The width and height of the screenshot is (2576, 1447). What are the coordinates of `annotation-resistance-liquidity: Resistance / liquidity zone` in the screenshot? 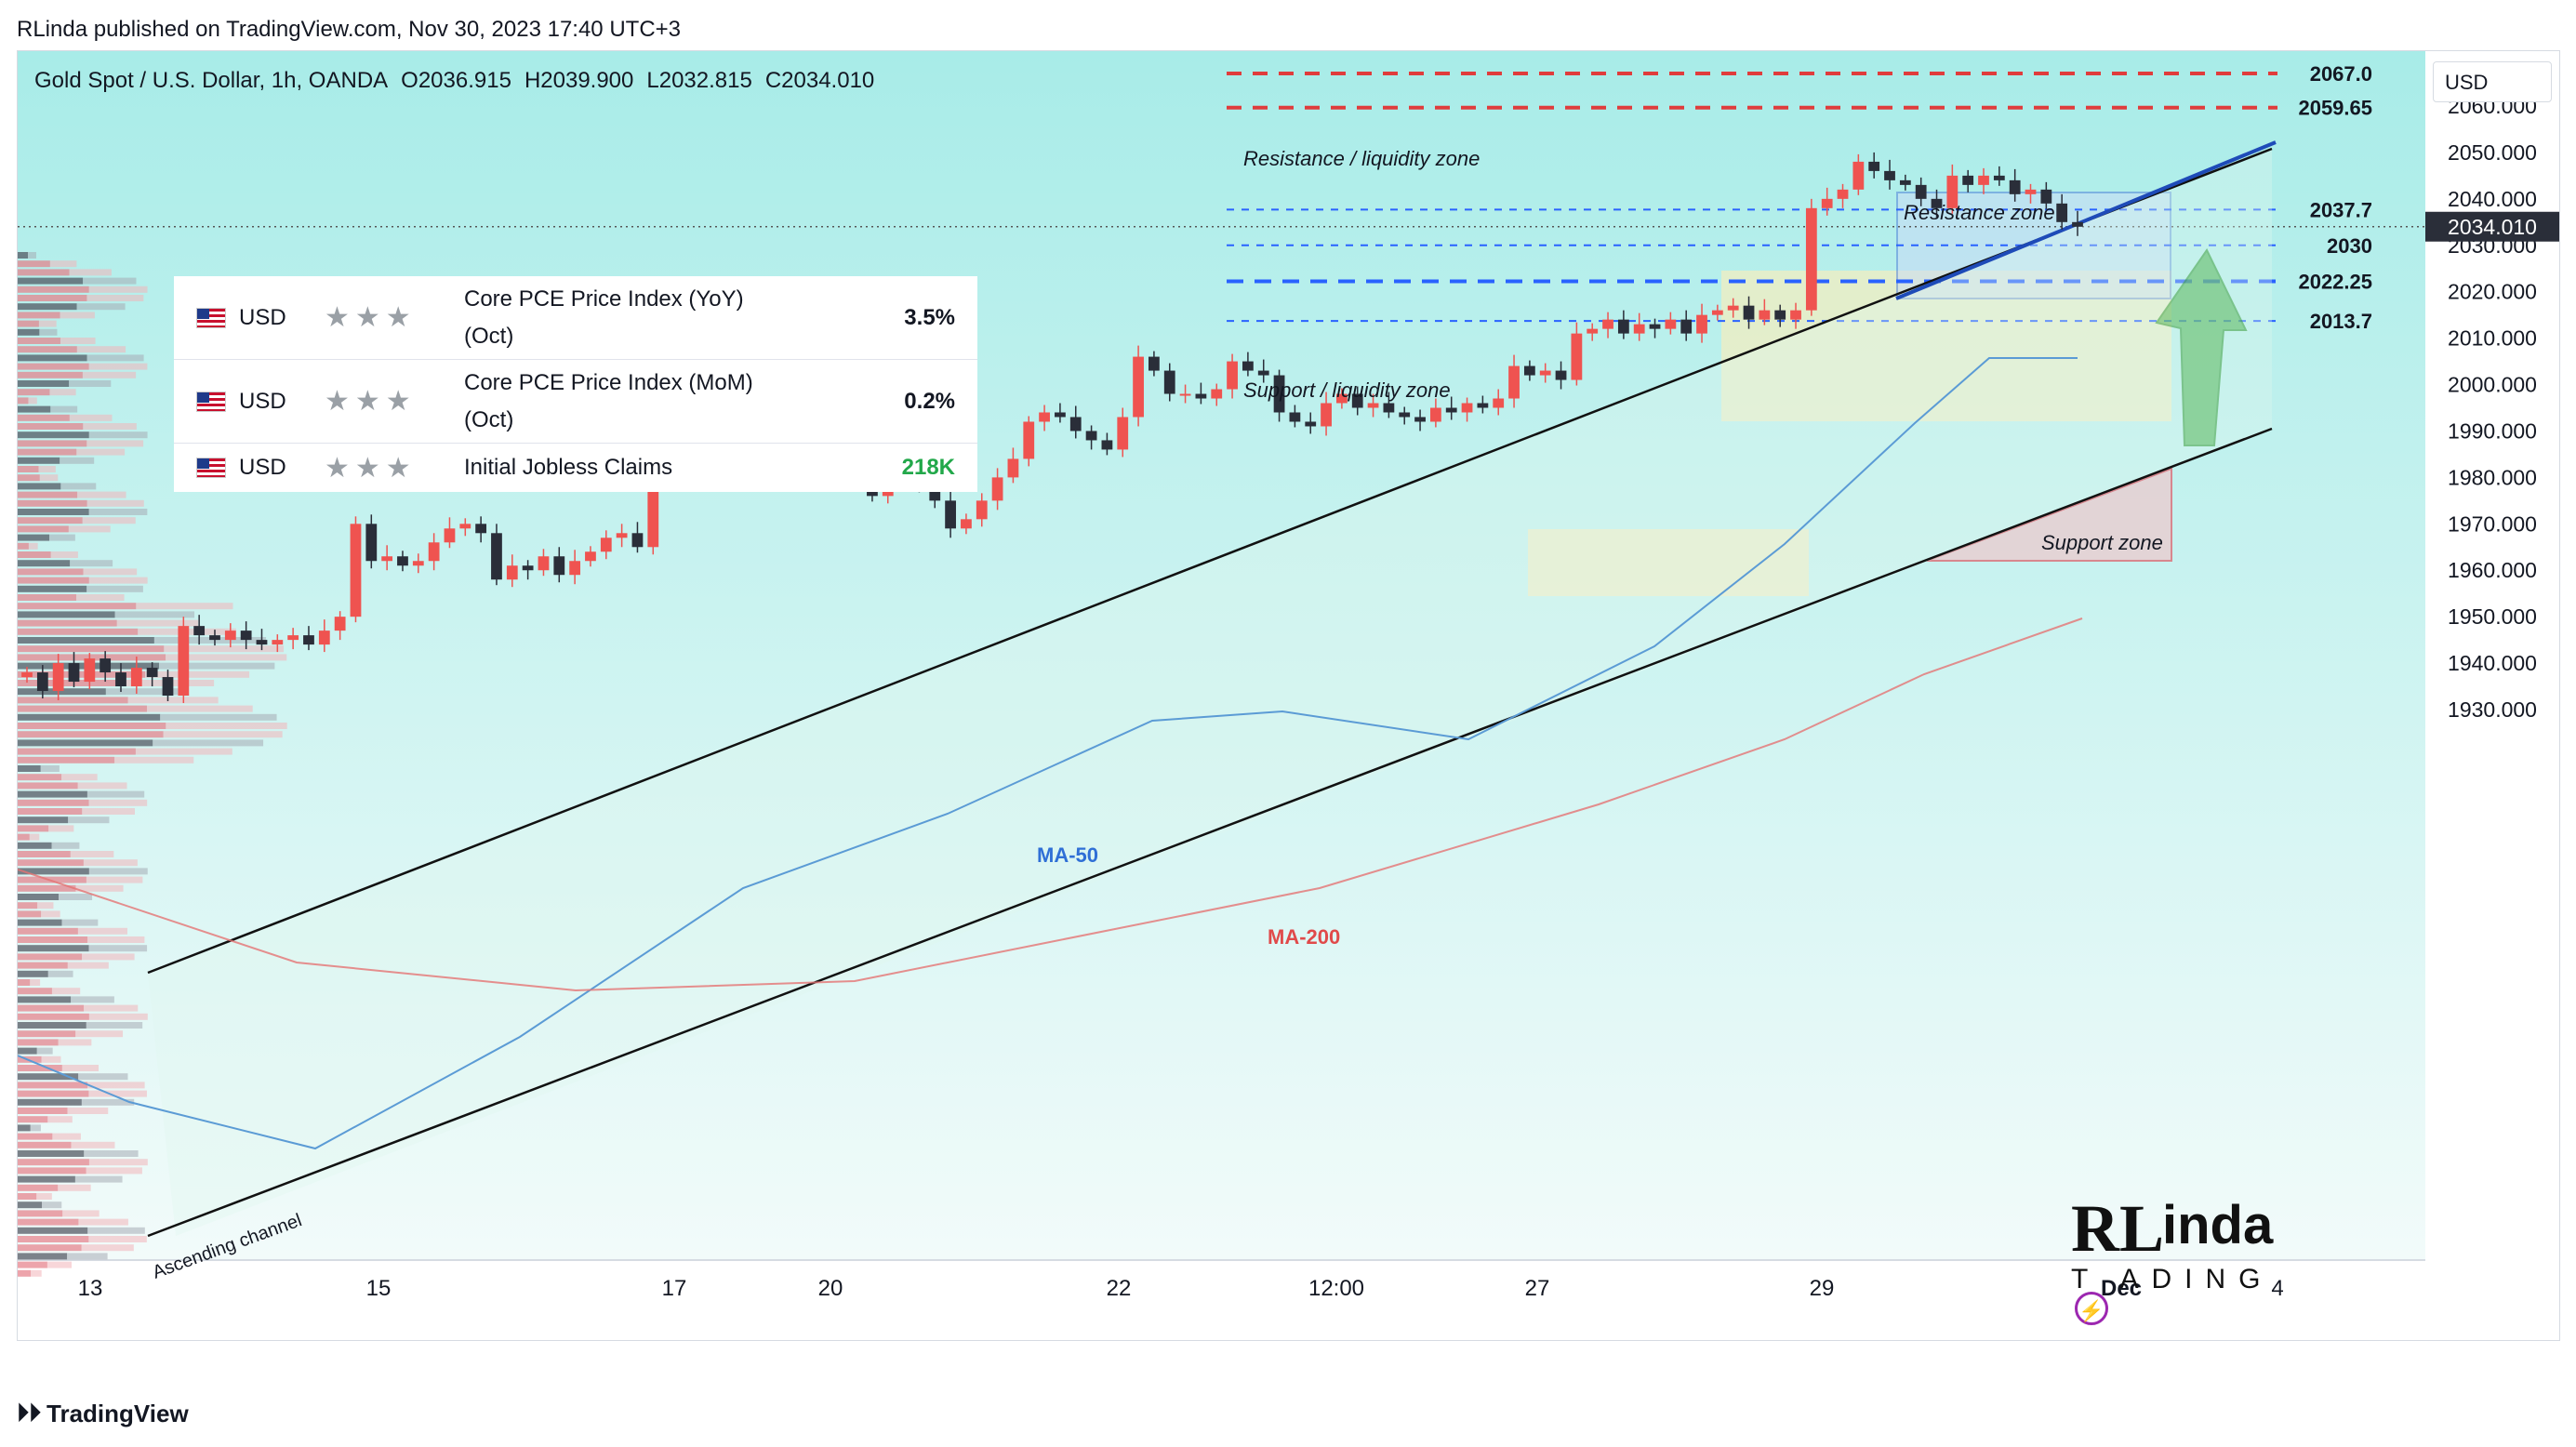 It's located at (1361, 158).